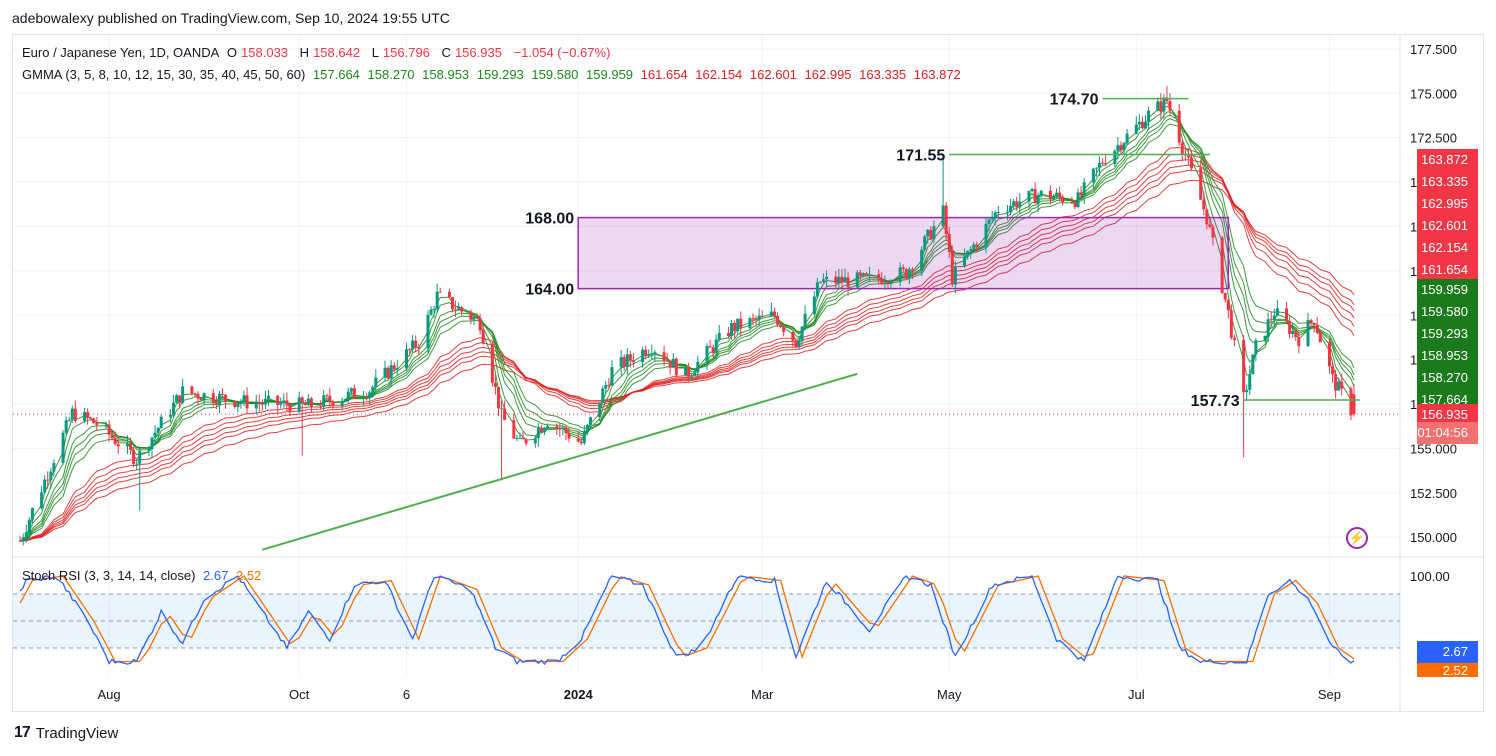 The image size is (1496, 756). What do you see at coordinates (1447, 433) in the screenshot?
I see `countdown-badge: 01:04:56` at bounding box center [1447, 433].